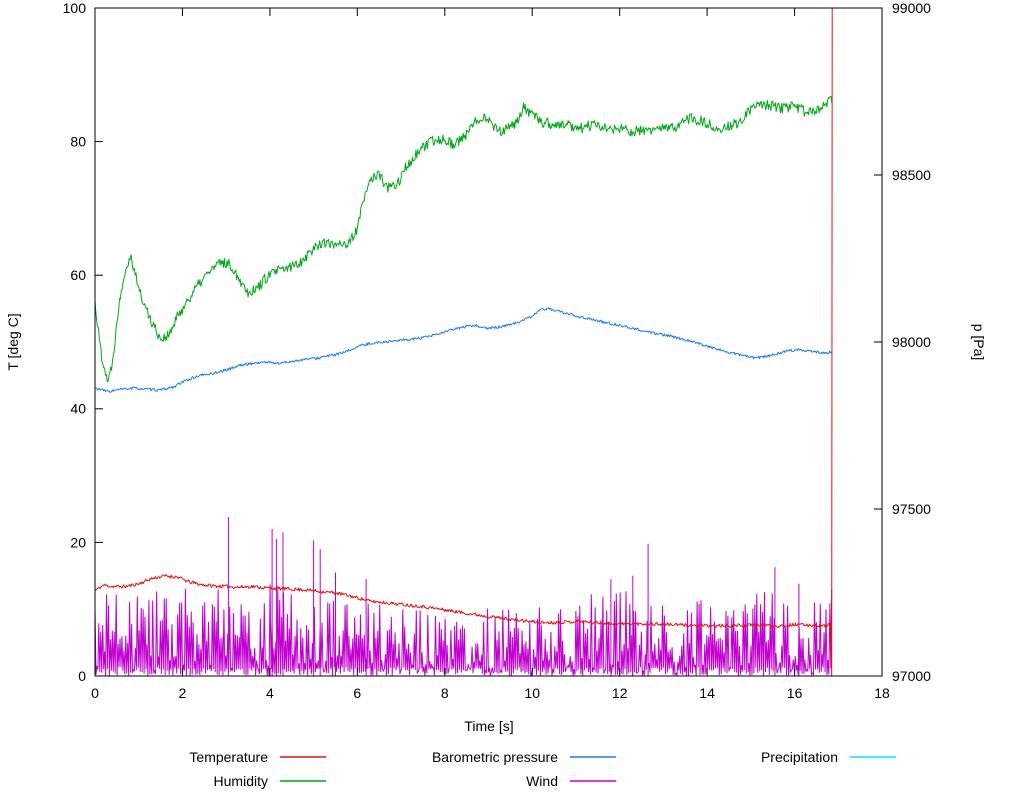 This screenshot has height=800, width=1024. What do you see at coordinates (911, 342) in the screenshot?
I see `y-right-tick-label: 98000` at bounding box center [911, 342].